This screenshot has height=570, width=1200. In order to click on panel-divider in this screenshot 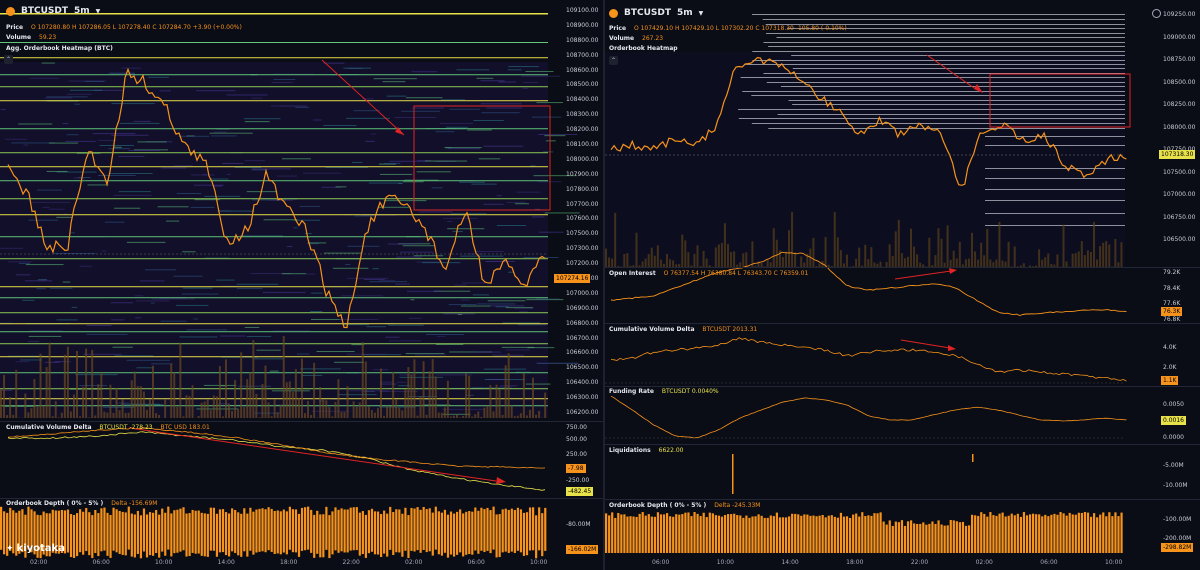, I will do `click(604, 285)`.